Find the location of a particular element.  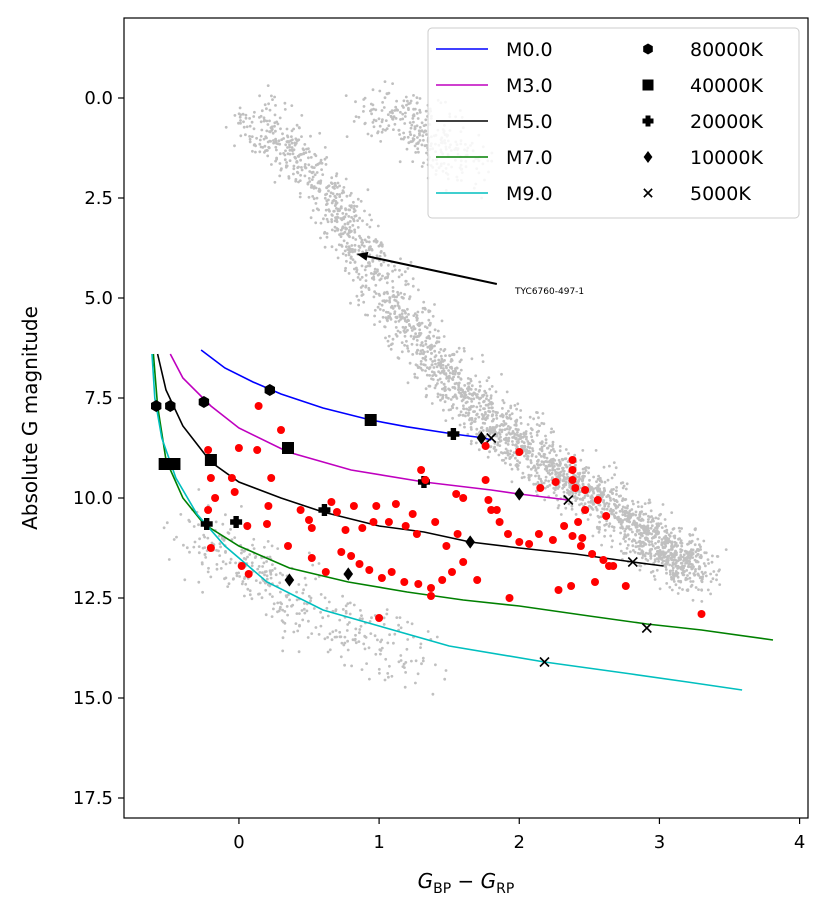

legend-label: M3.0 is located at coordinates (529, 86).